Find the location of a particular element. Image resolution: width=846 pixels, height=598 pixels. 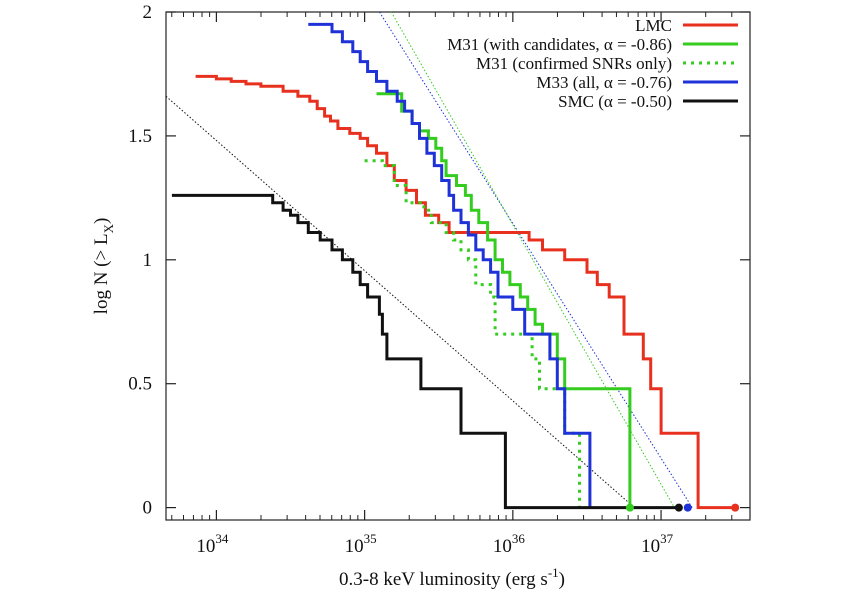

x-tick-label: 1034 is located at coordinates (212, 544).